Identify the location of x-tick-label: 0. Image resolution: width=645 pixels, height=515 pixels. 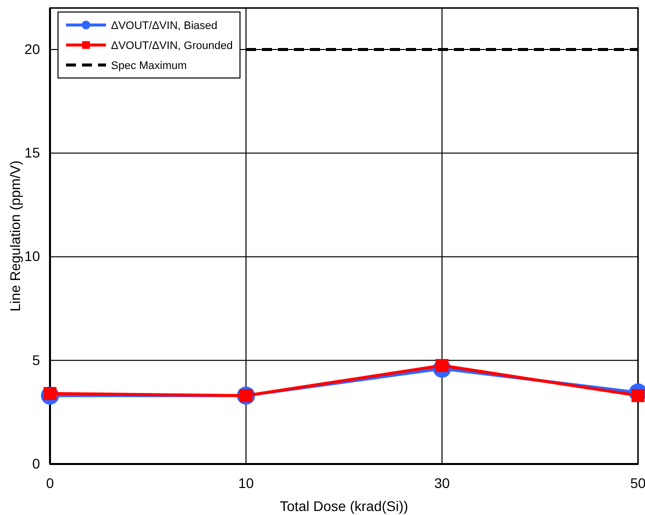
(50, 482).